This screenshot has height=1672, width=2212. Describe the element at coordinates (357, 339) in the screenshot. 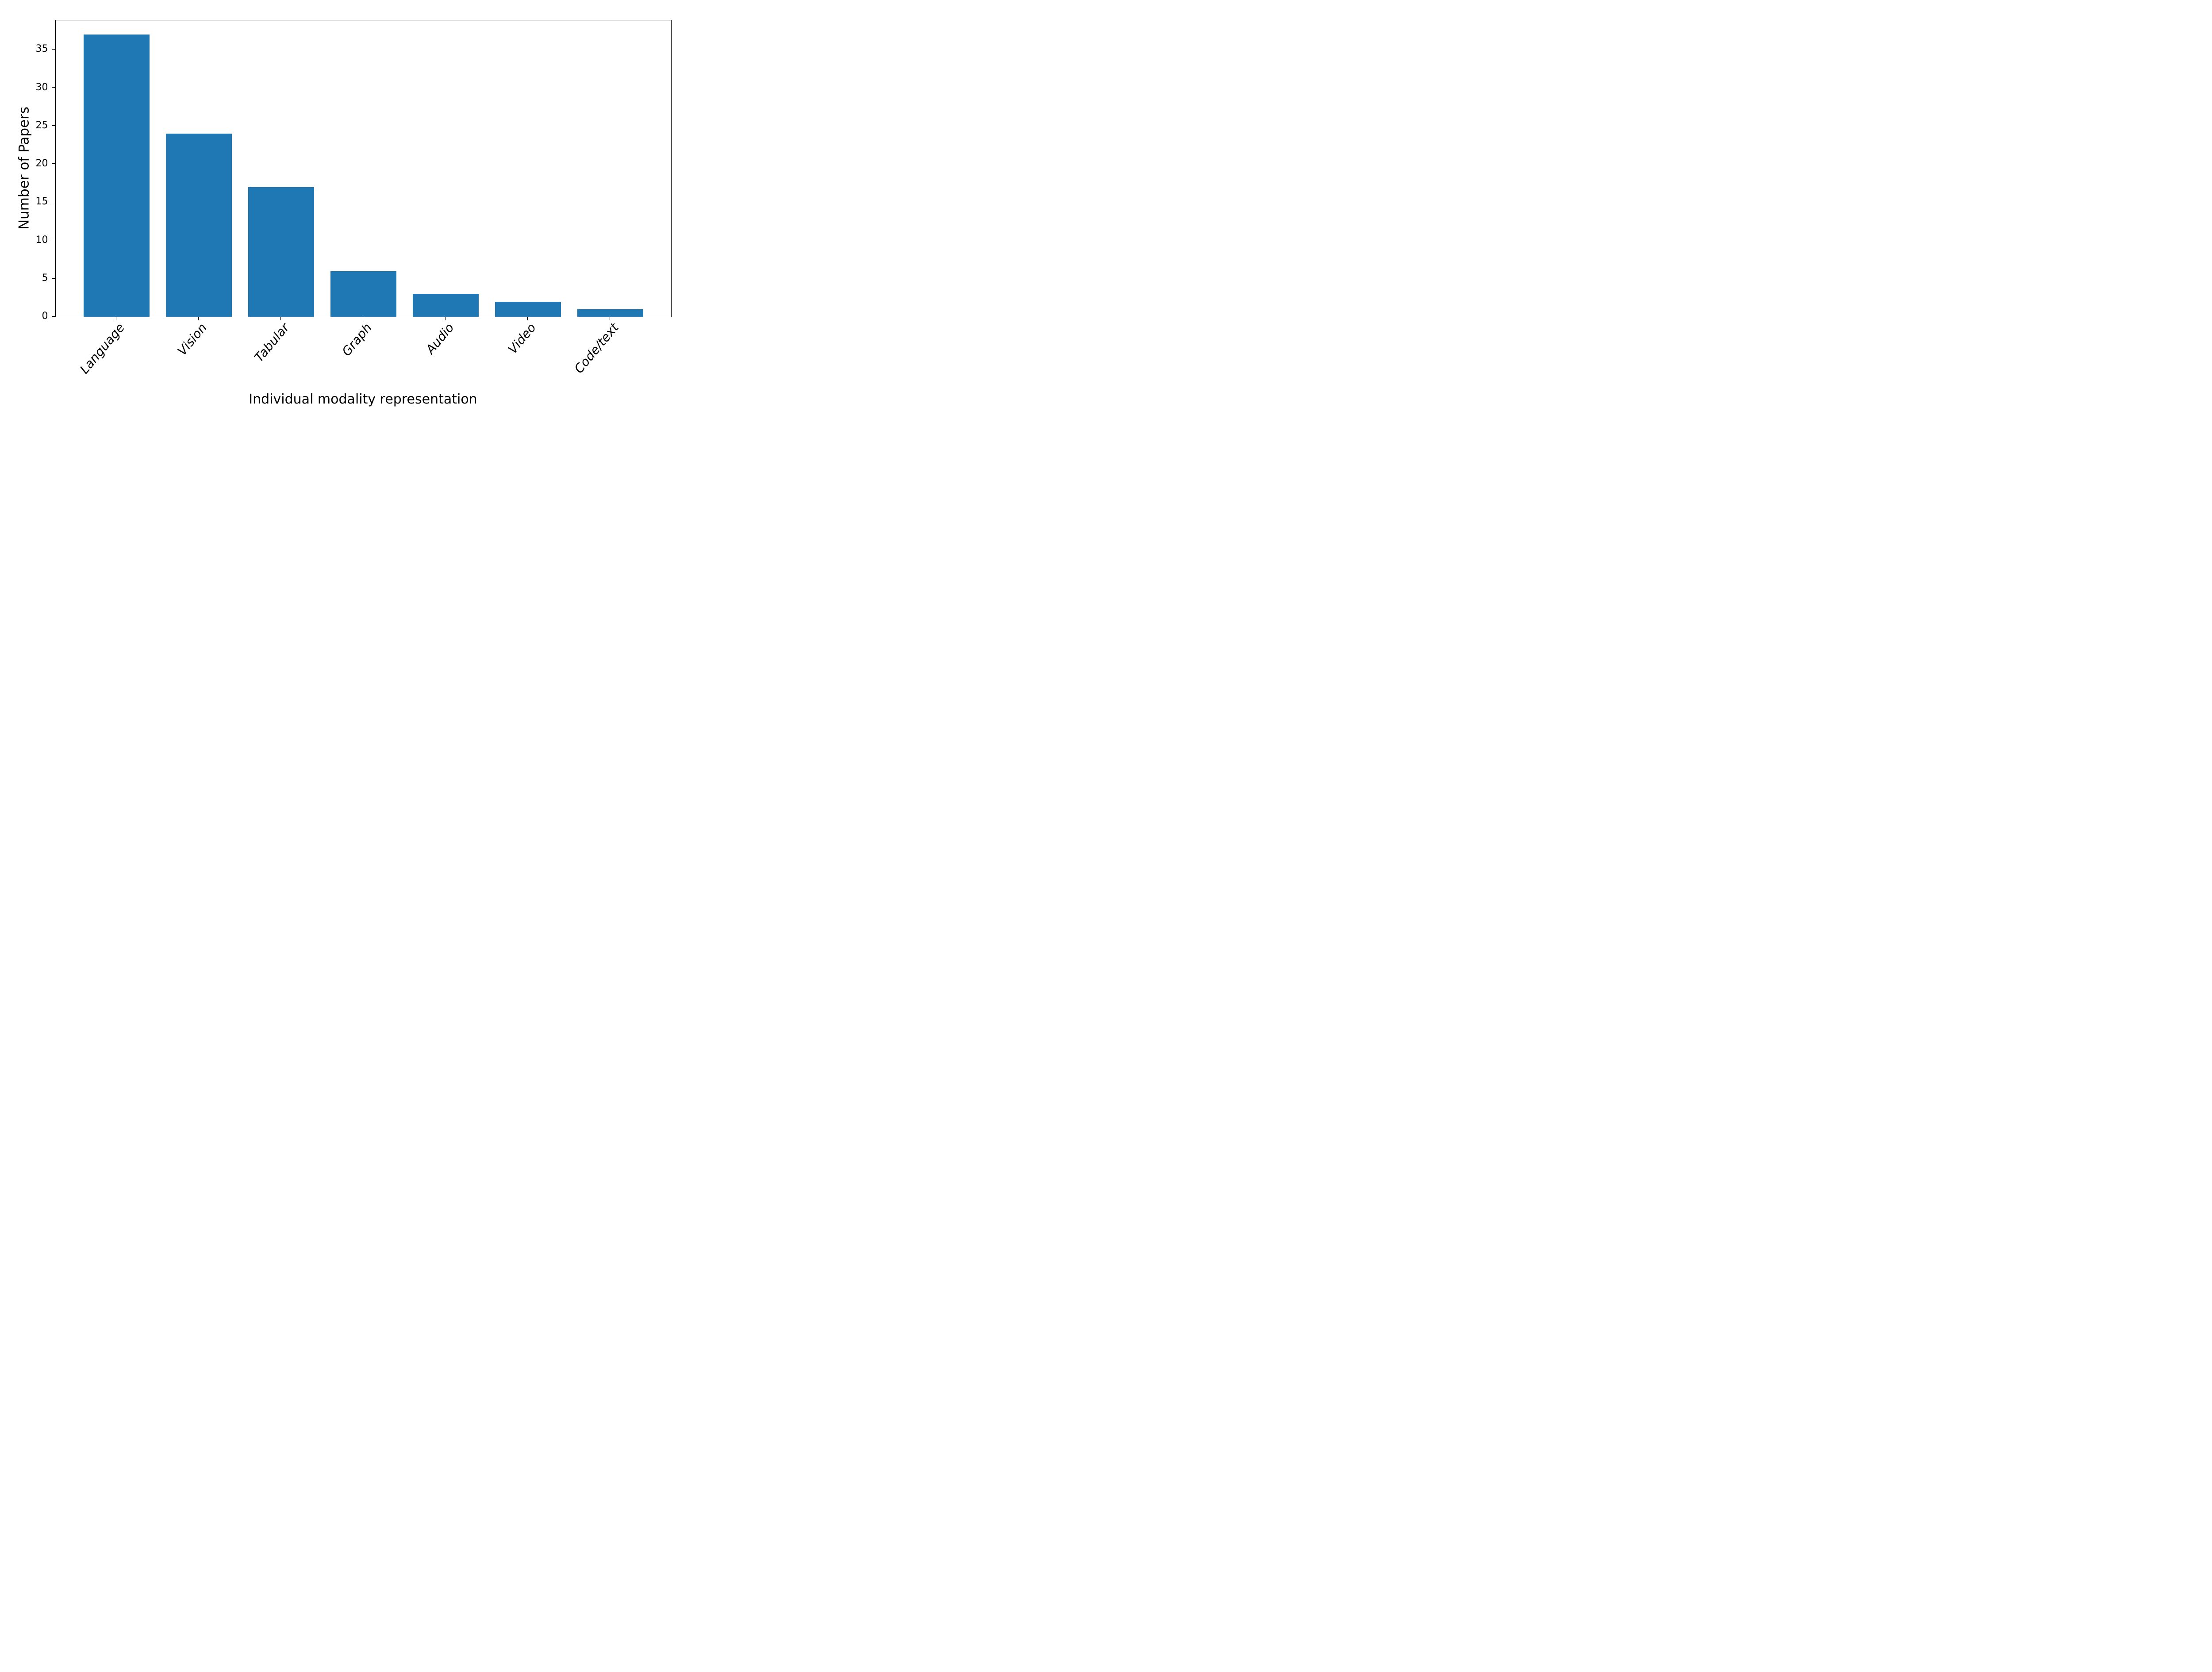

I see `x-tick-label: Graph` at that location.